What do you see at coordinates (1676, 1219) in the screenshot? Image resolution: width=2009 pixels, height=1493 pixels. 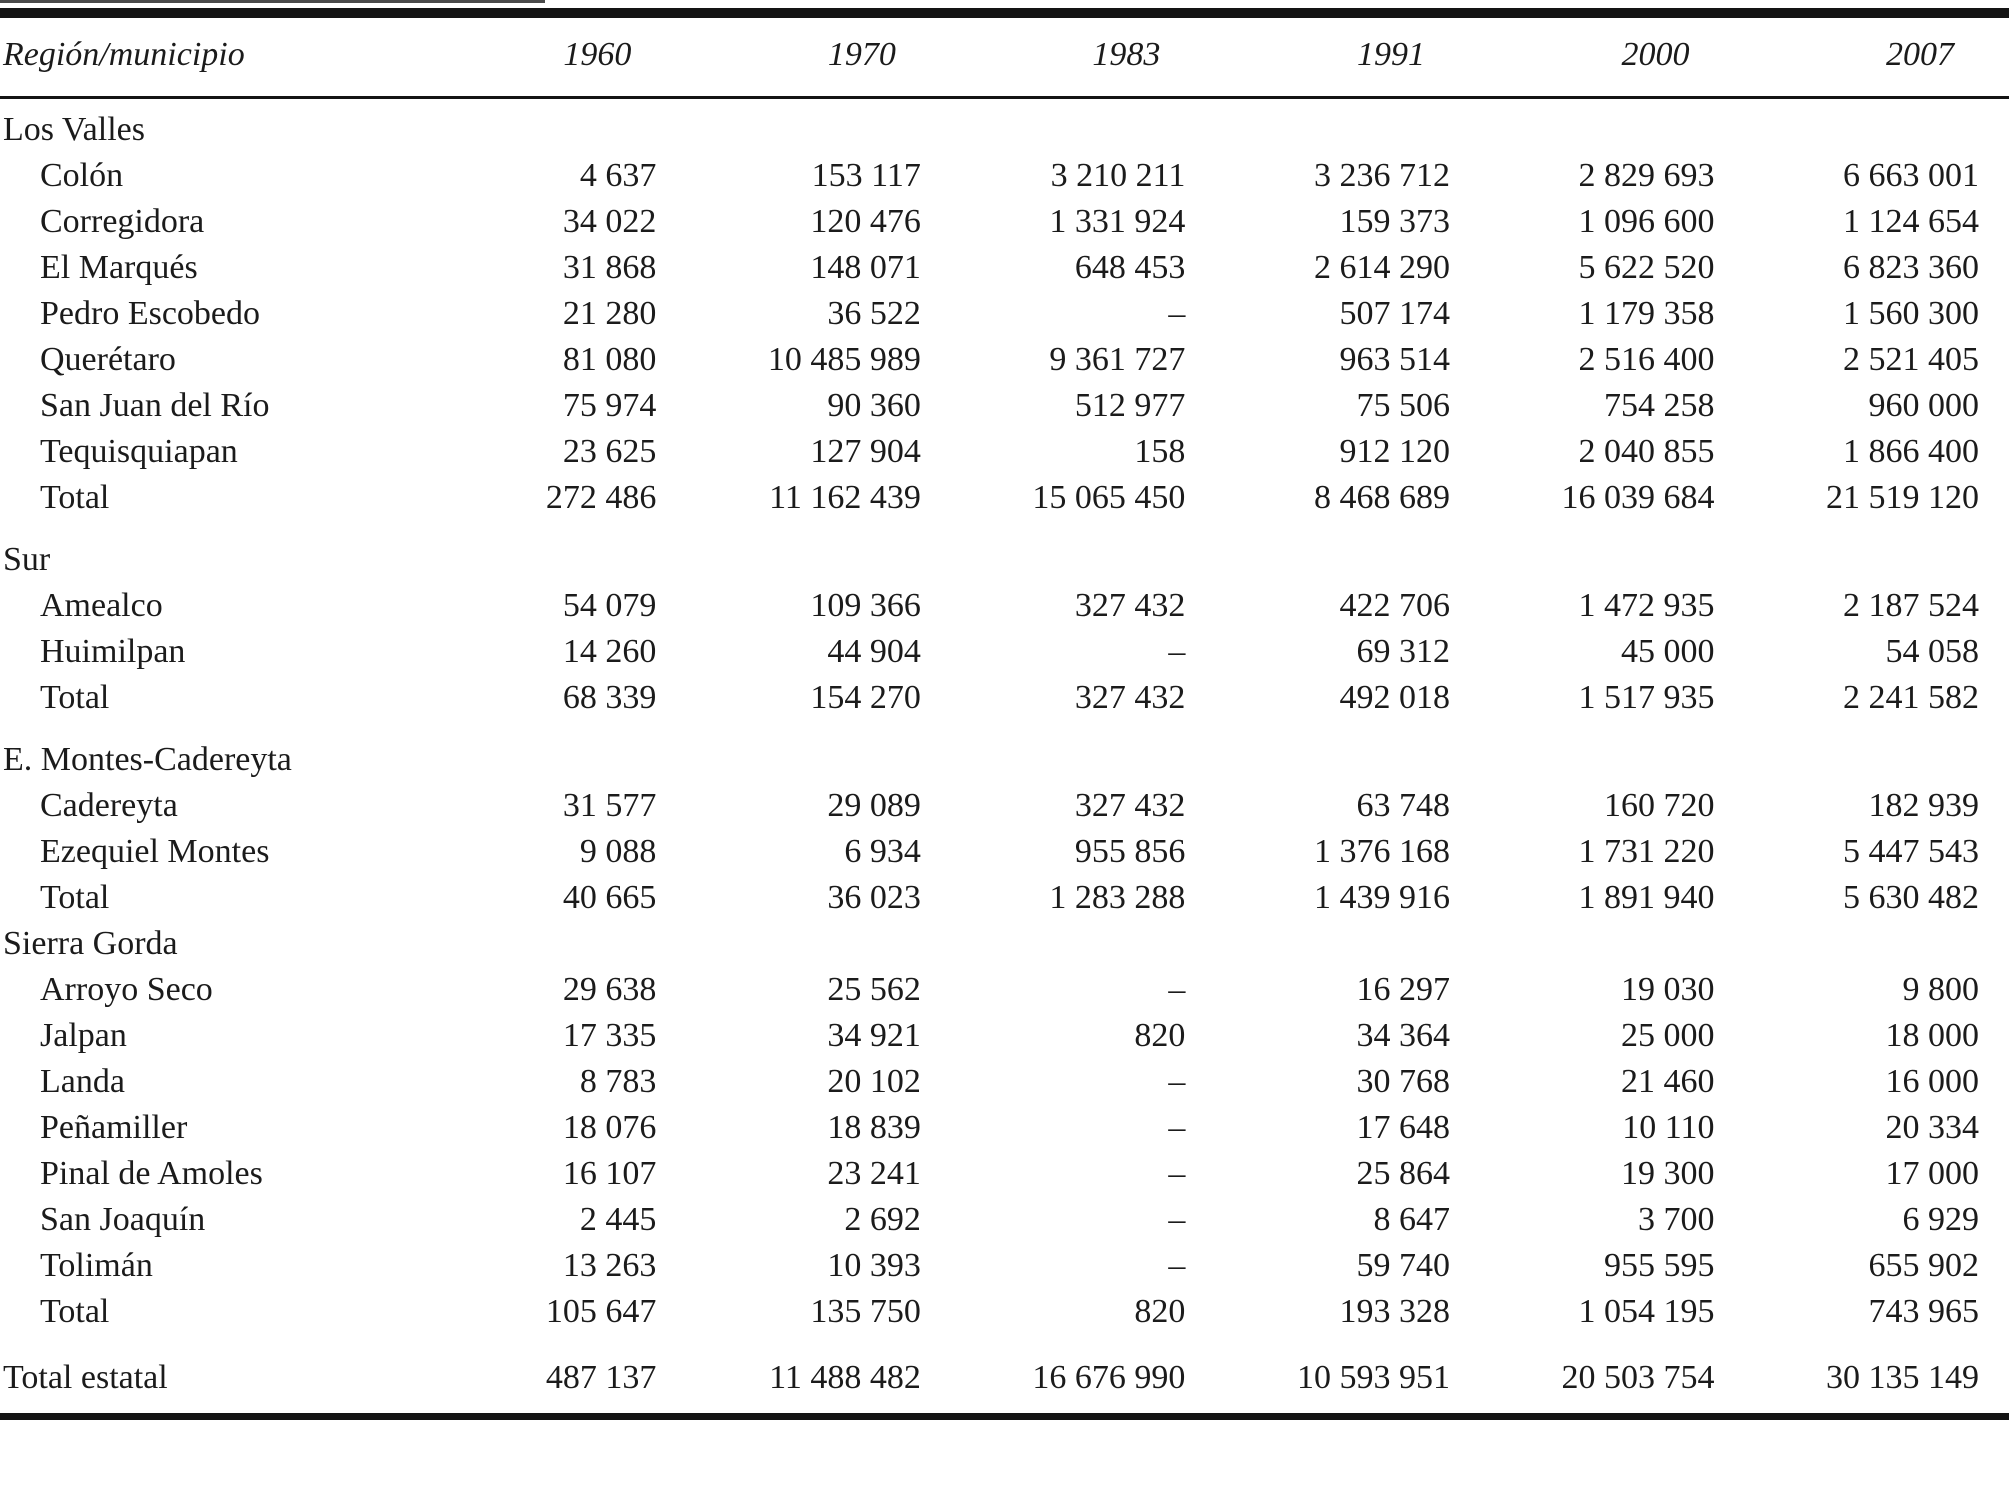 I see `value-cell: 3 700` at bounding box center [1676, 1219].